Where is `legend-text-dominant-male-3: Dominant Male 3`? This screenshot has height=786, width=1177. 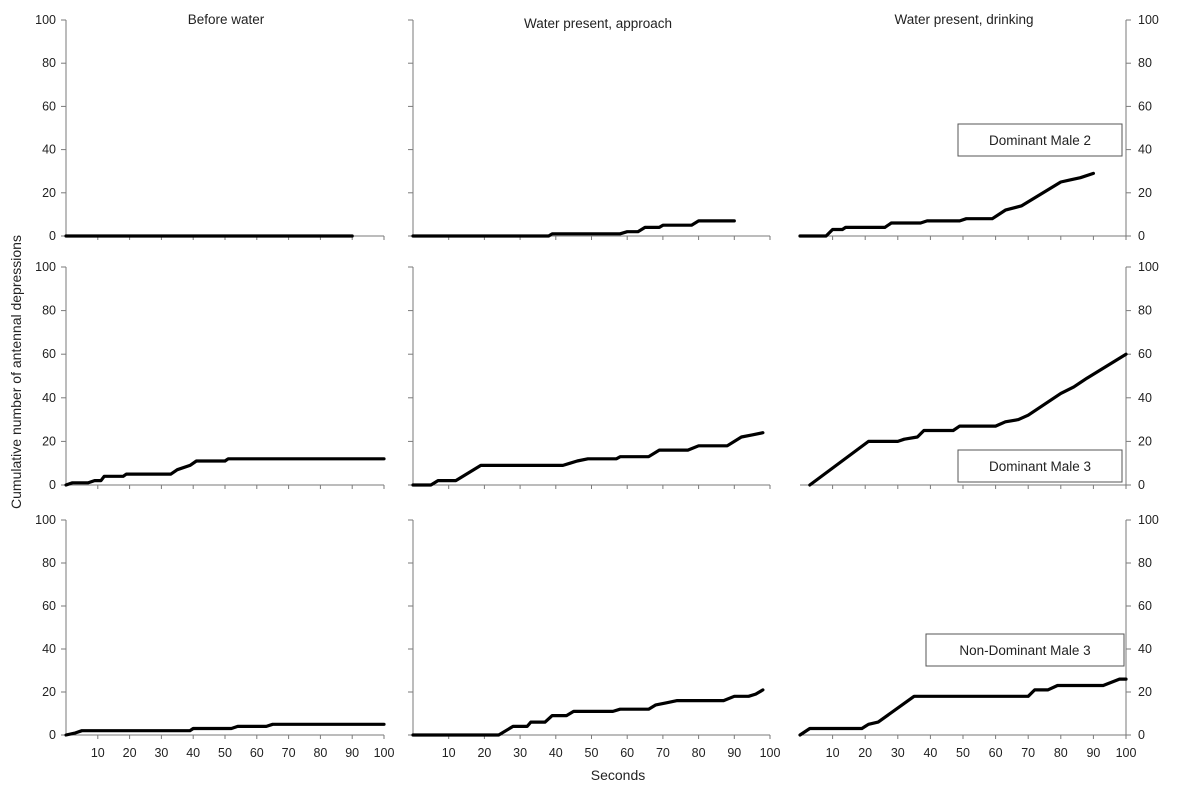
legend-text-dominant-male-3: Dominant Male 3 is located at coordinates (1040, 466).